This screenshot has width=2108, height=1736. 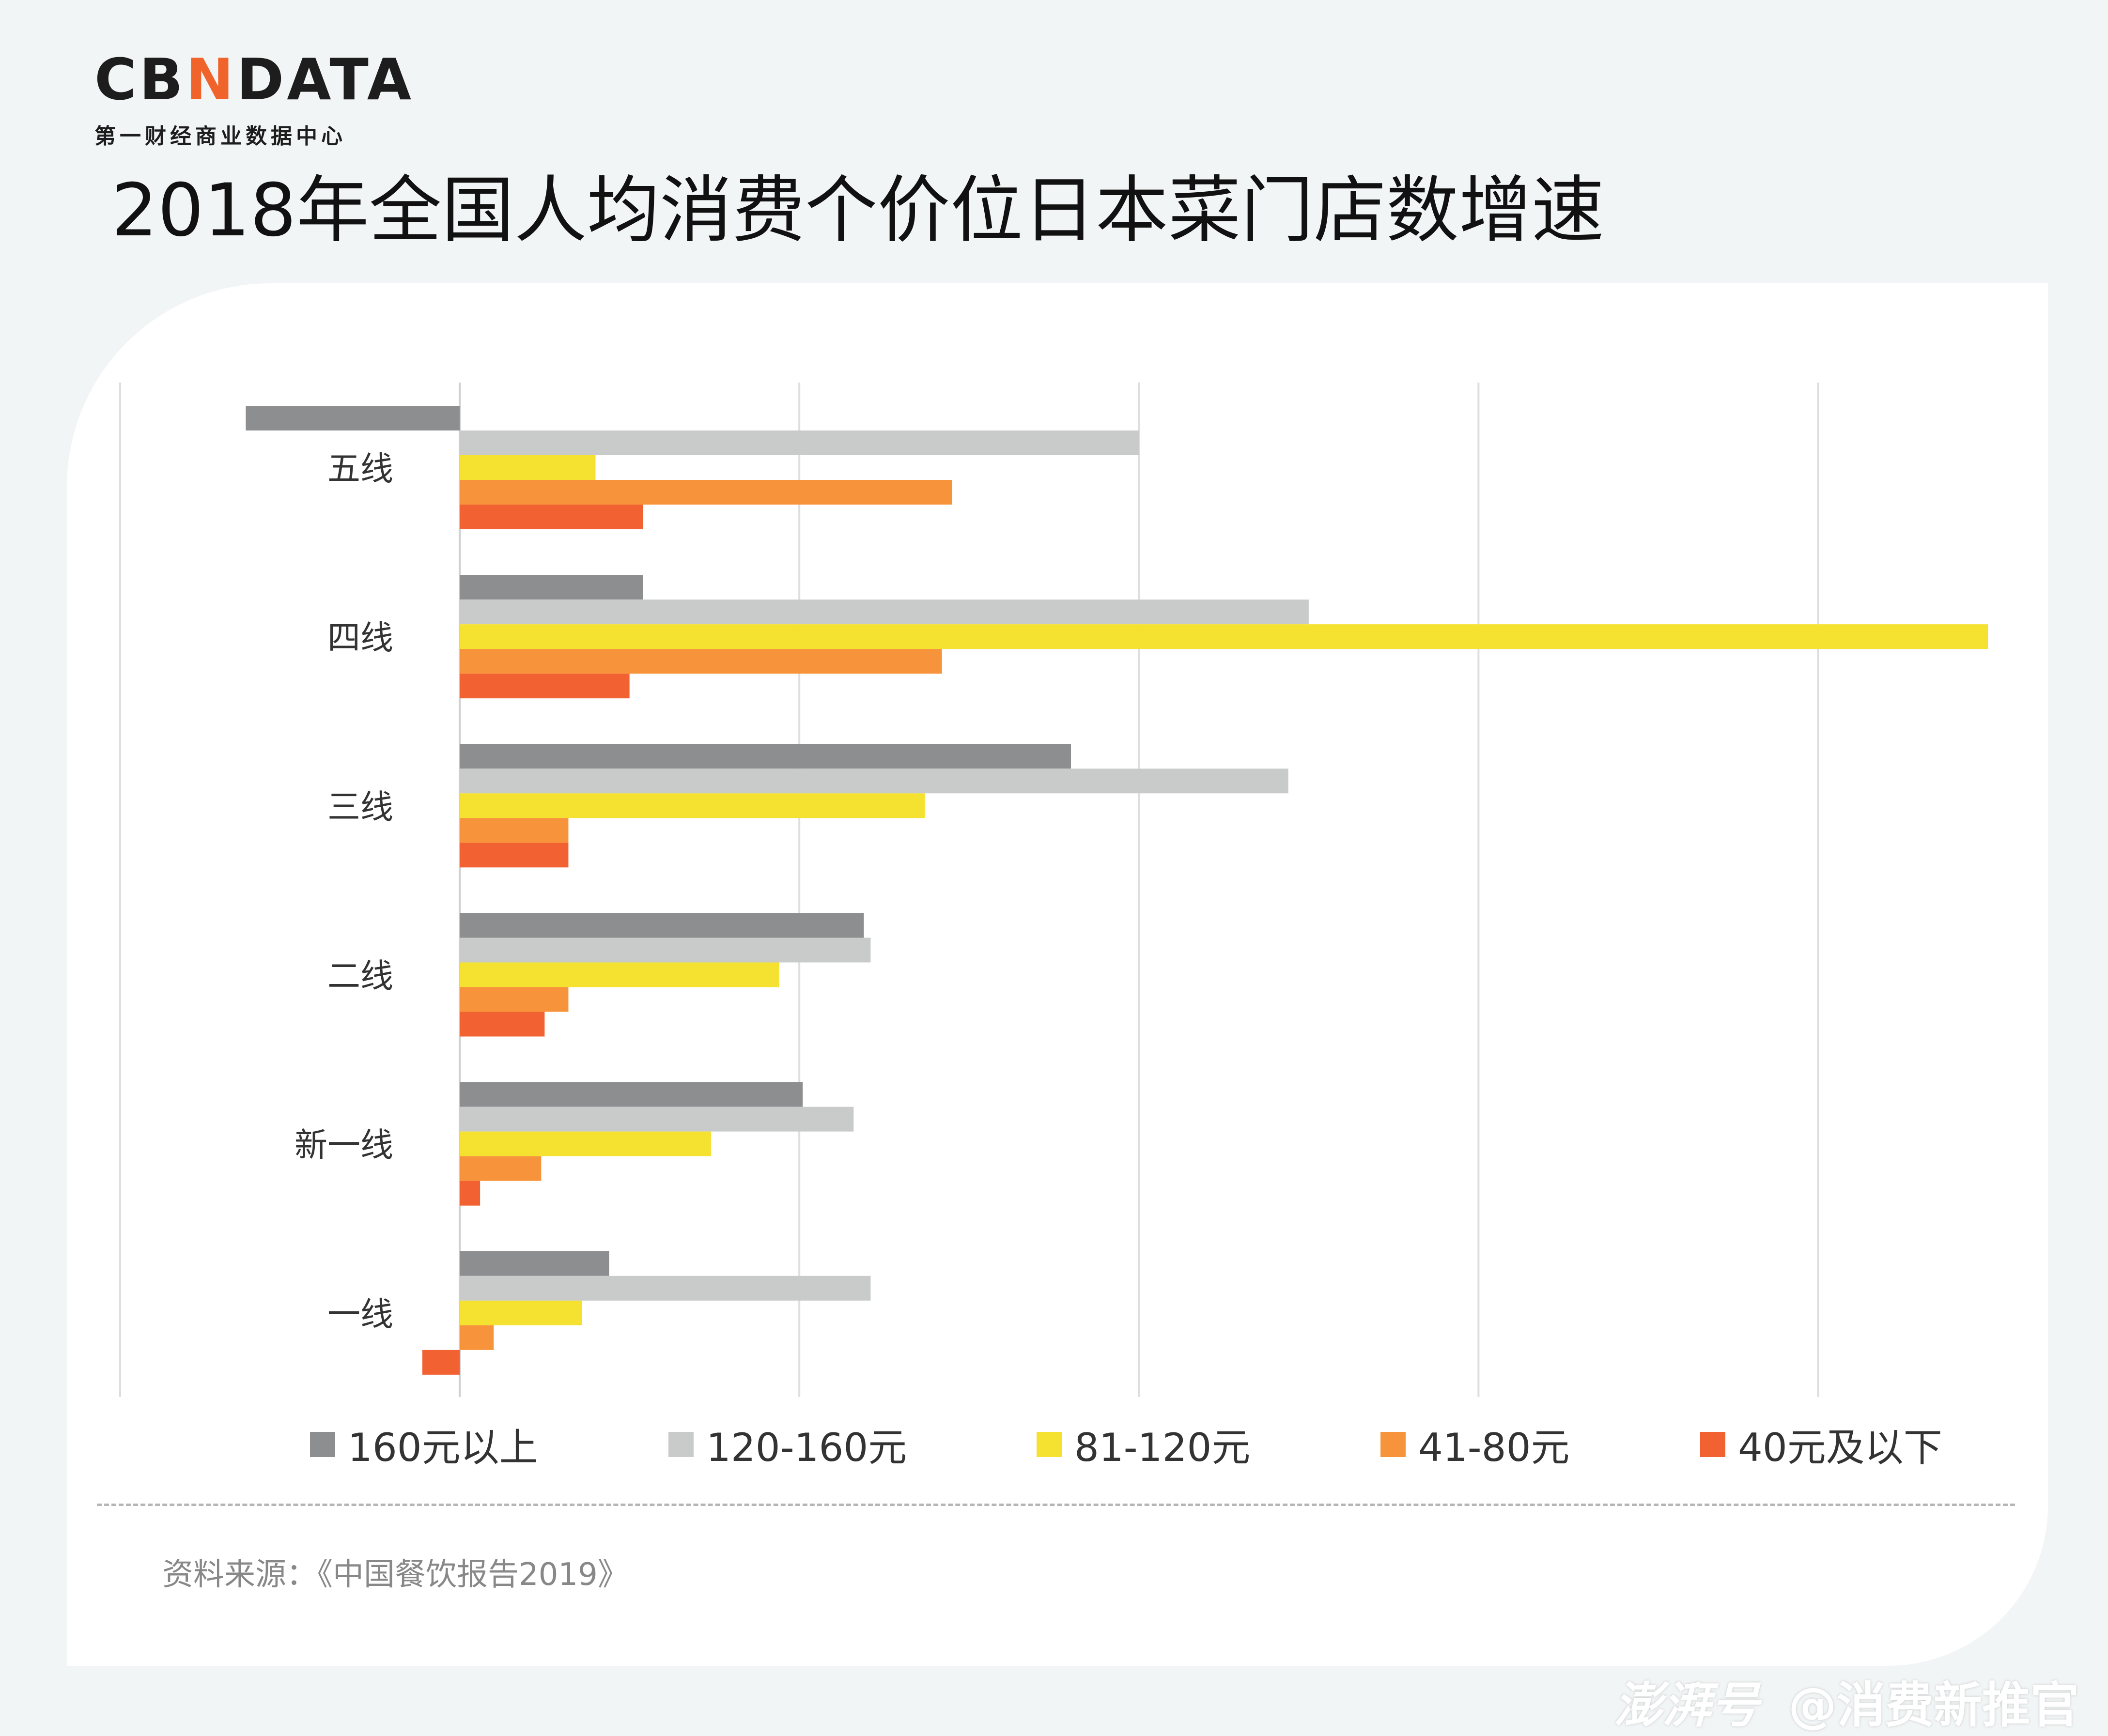 I want to click on category-label: 五线, so click(x=360, y=469).